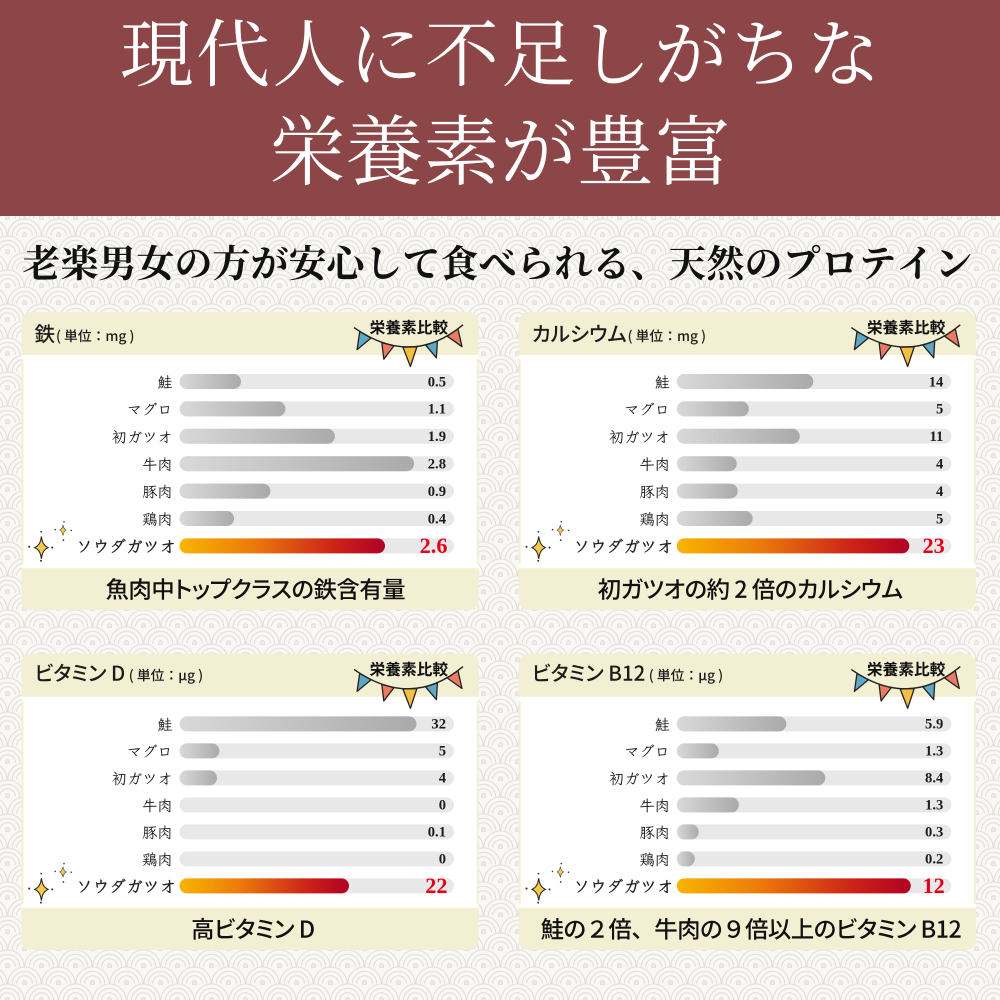 Image resolution: width=1000 pixels, height=1000 pixels. Describe the element at coordinates (437, 519) in the screenshot. I see `svg-text: 0.4` at that location.